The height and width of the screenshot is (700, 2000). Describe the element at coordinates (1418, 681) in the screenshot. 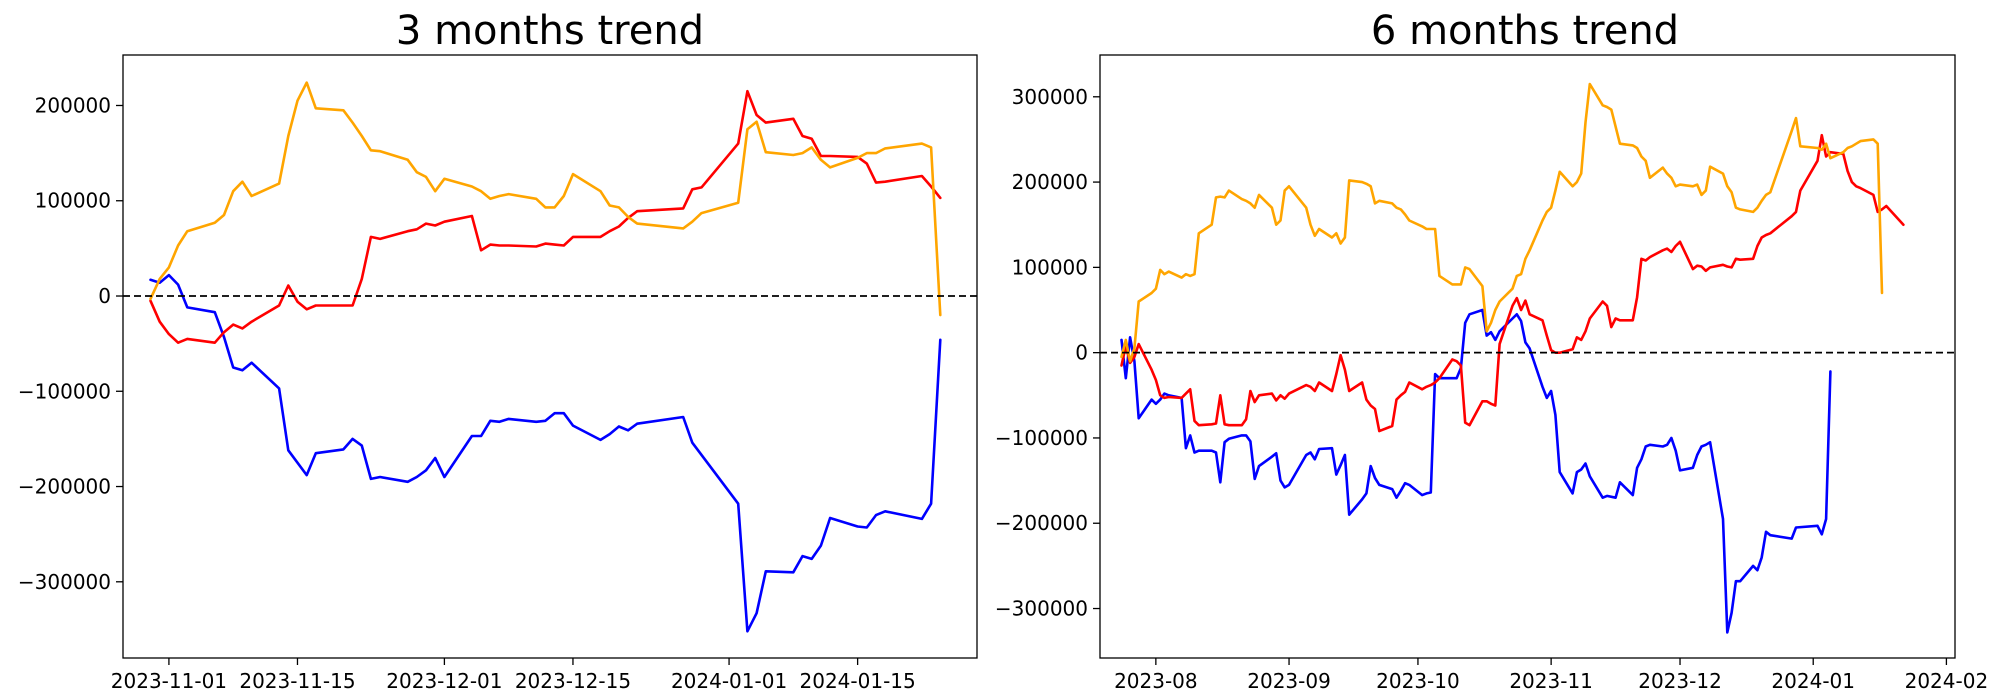

I see `x-tick-label: 2023-10` at that location.